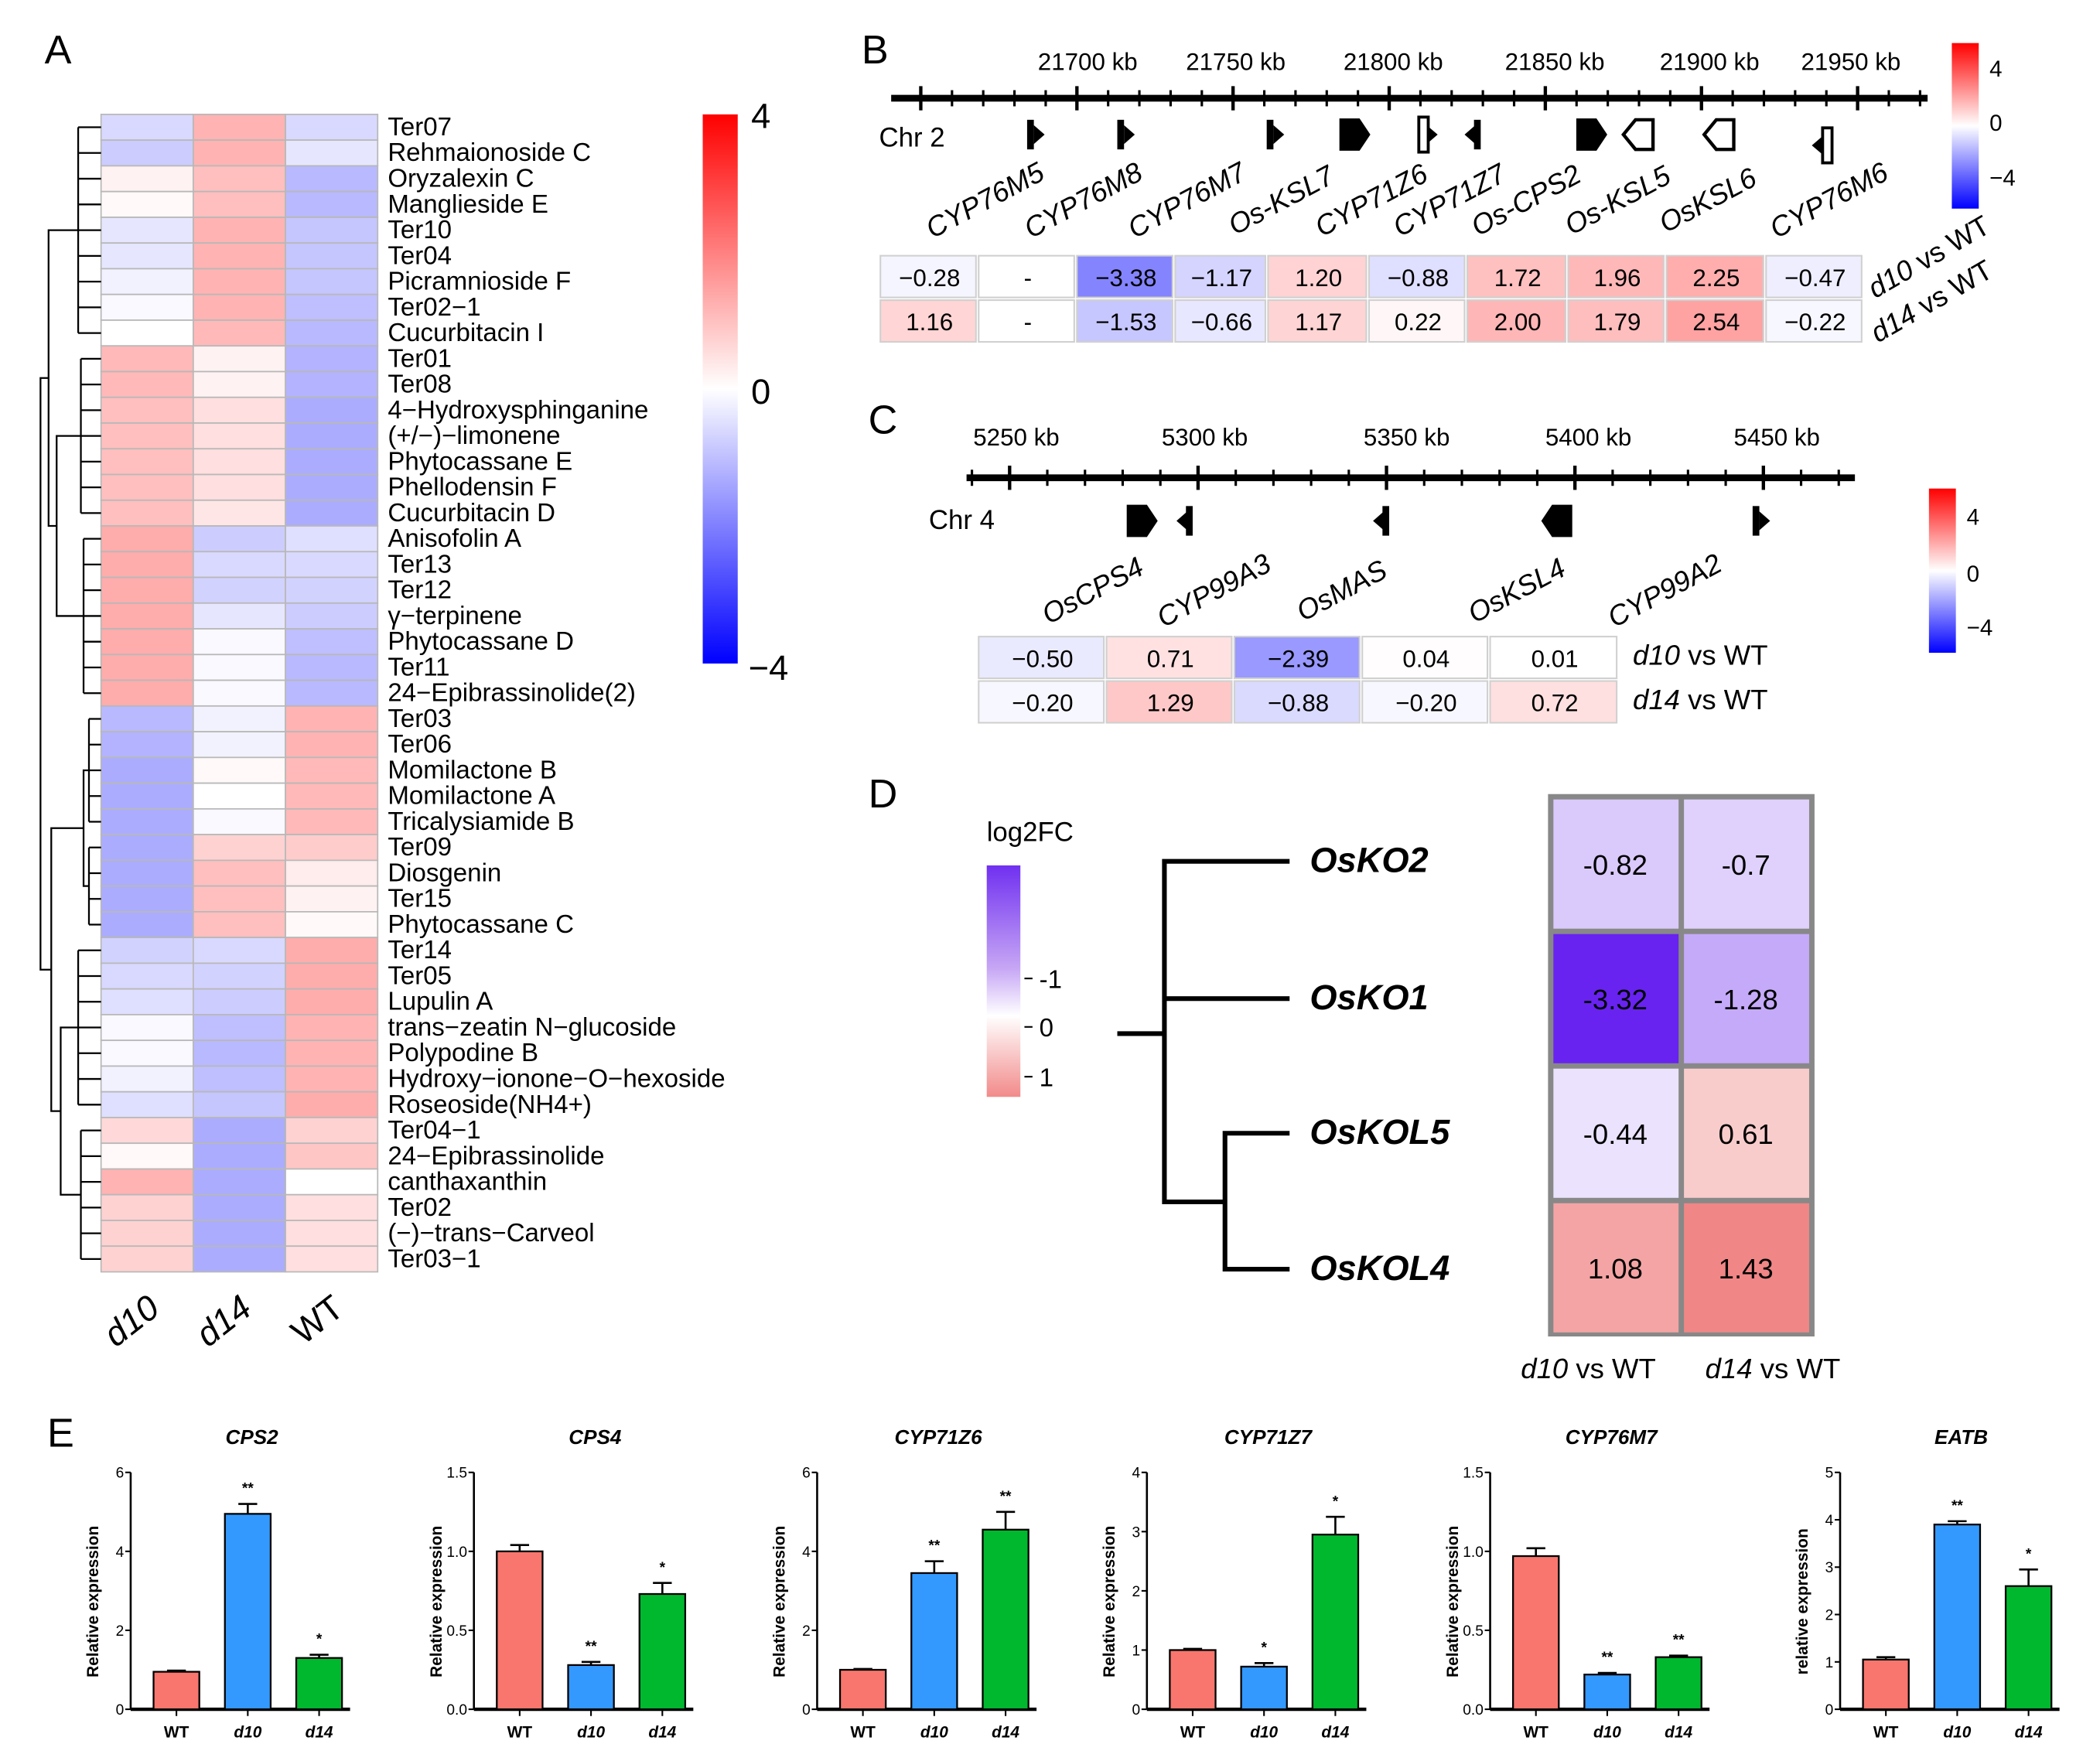 This screenshot has height=1751, width=2100. What do you see at coordinates (1616, 865) in the screenshot?
I see `heatmap-value: -0.82` at bounding box center [1616, 865].